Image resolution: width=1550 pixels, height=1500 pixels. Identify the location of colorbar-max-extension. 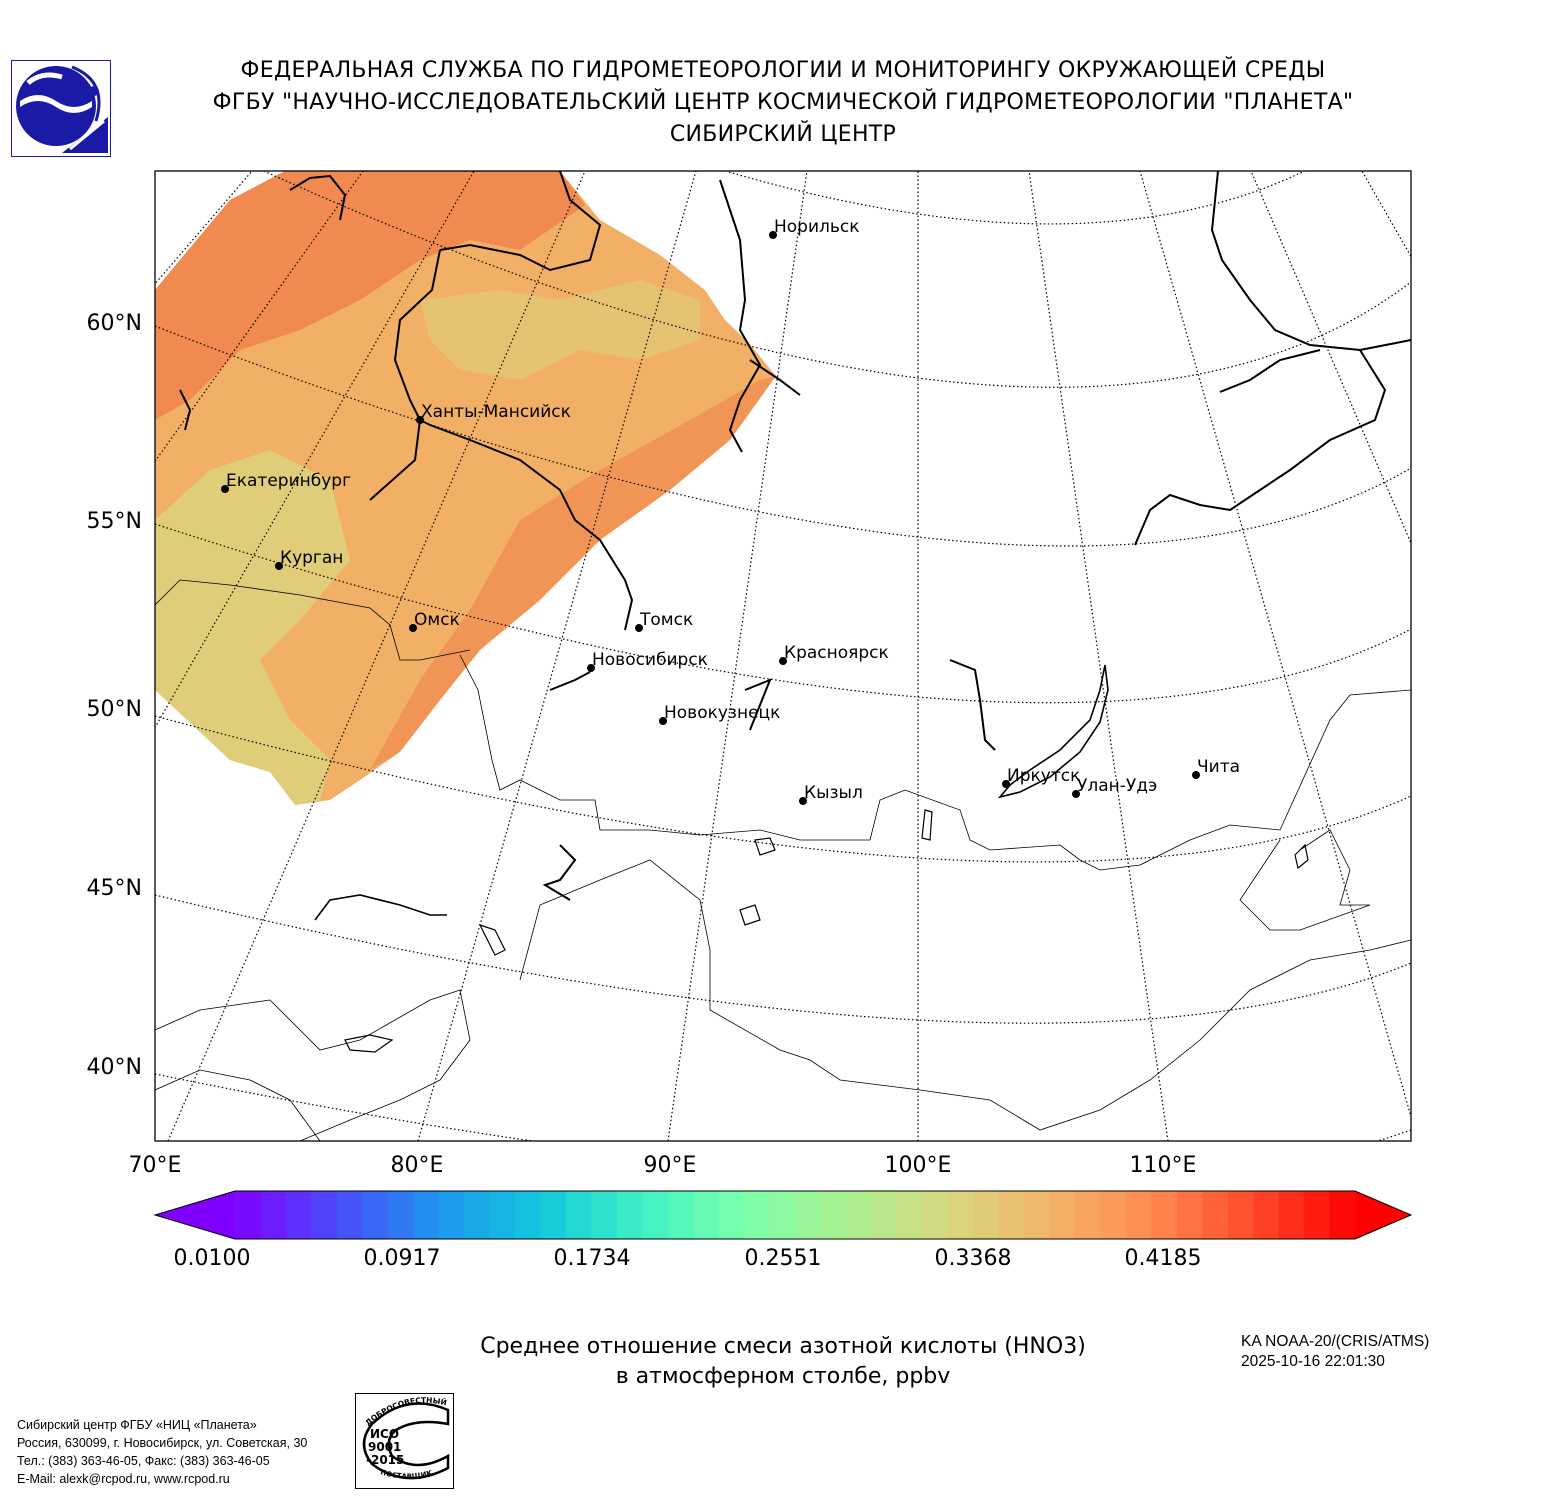
(1383, 1215).